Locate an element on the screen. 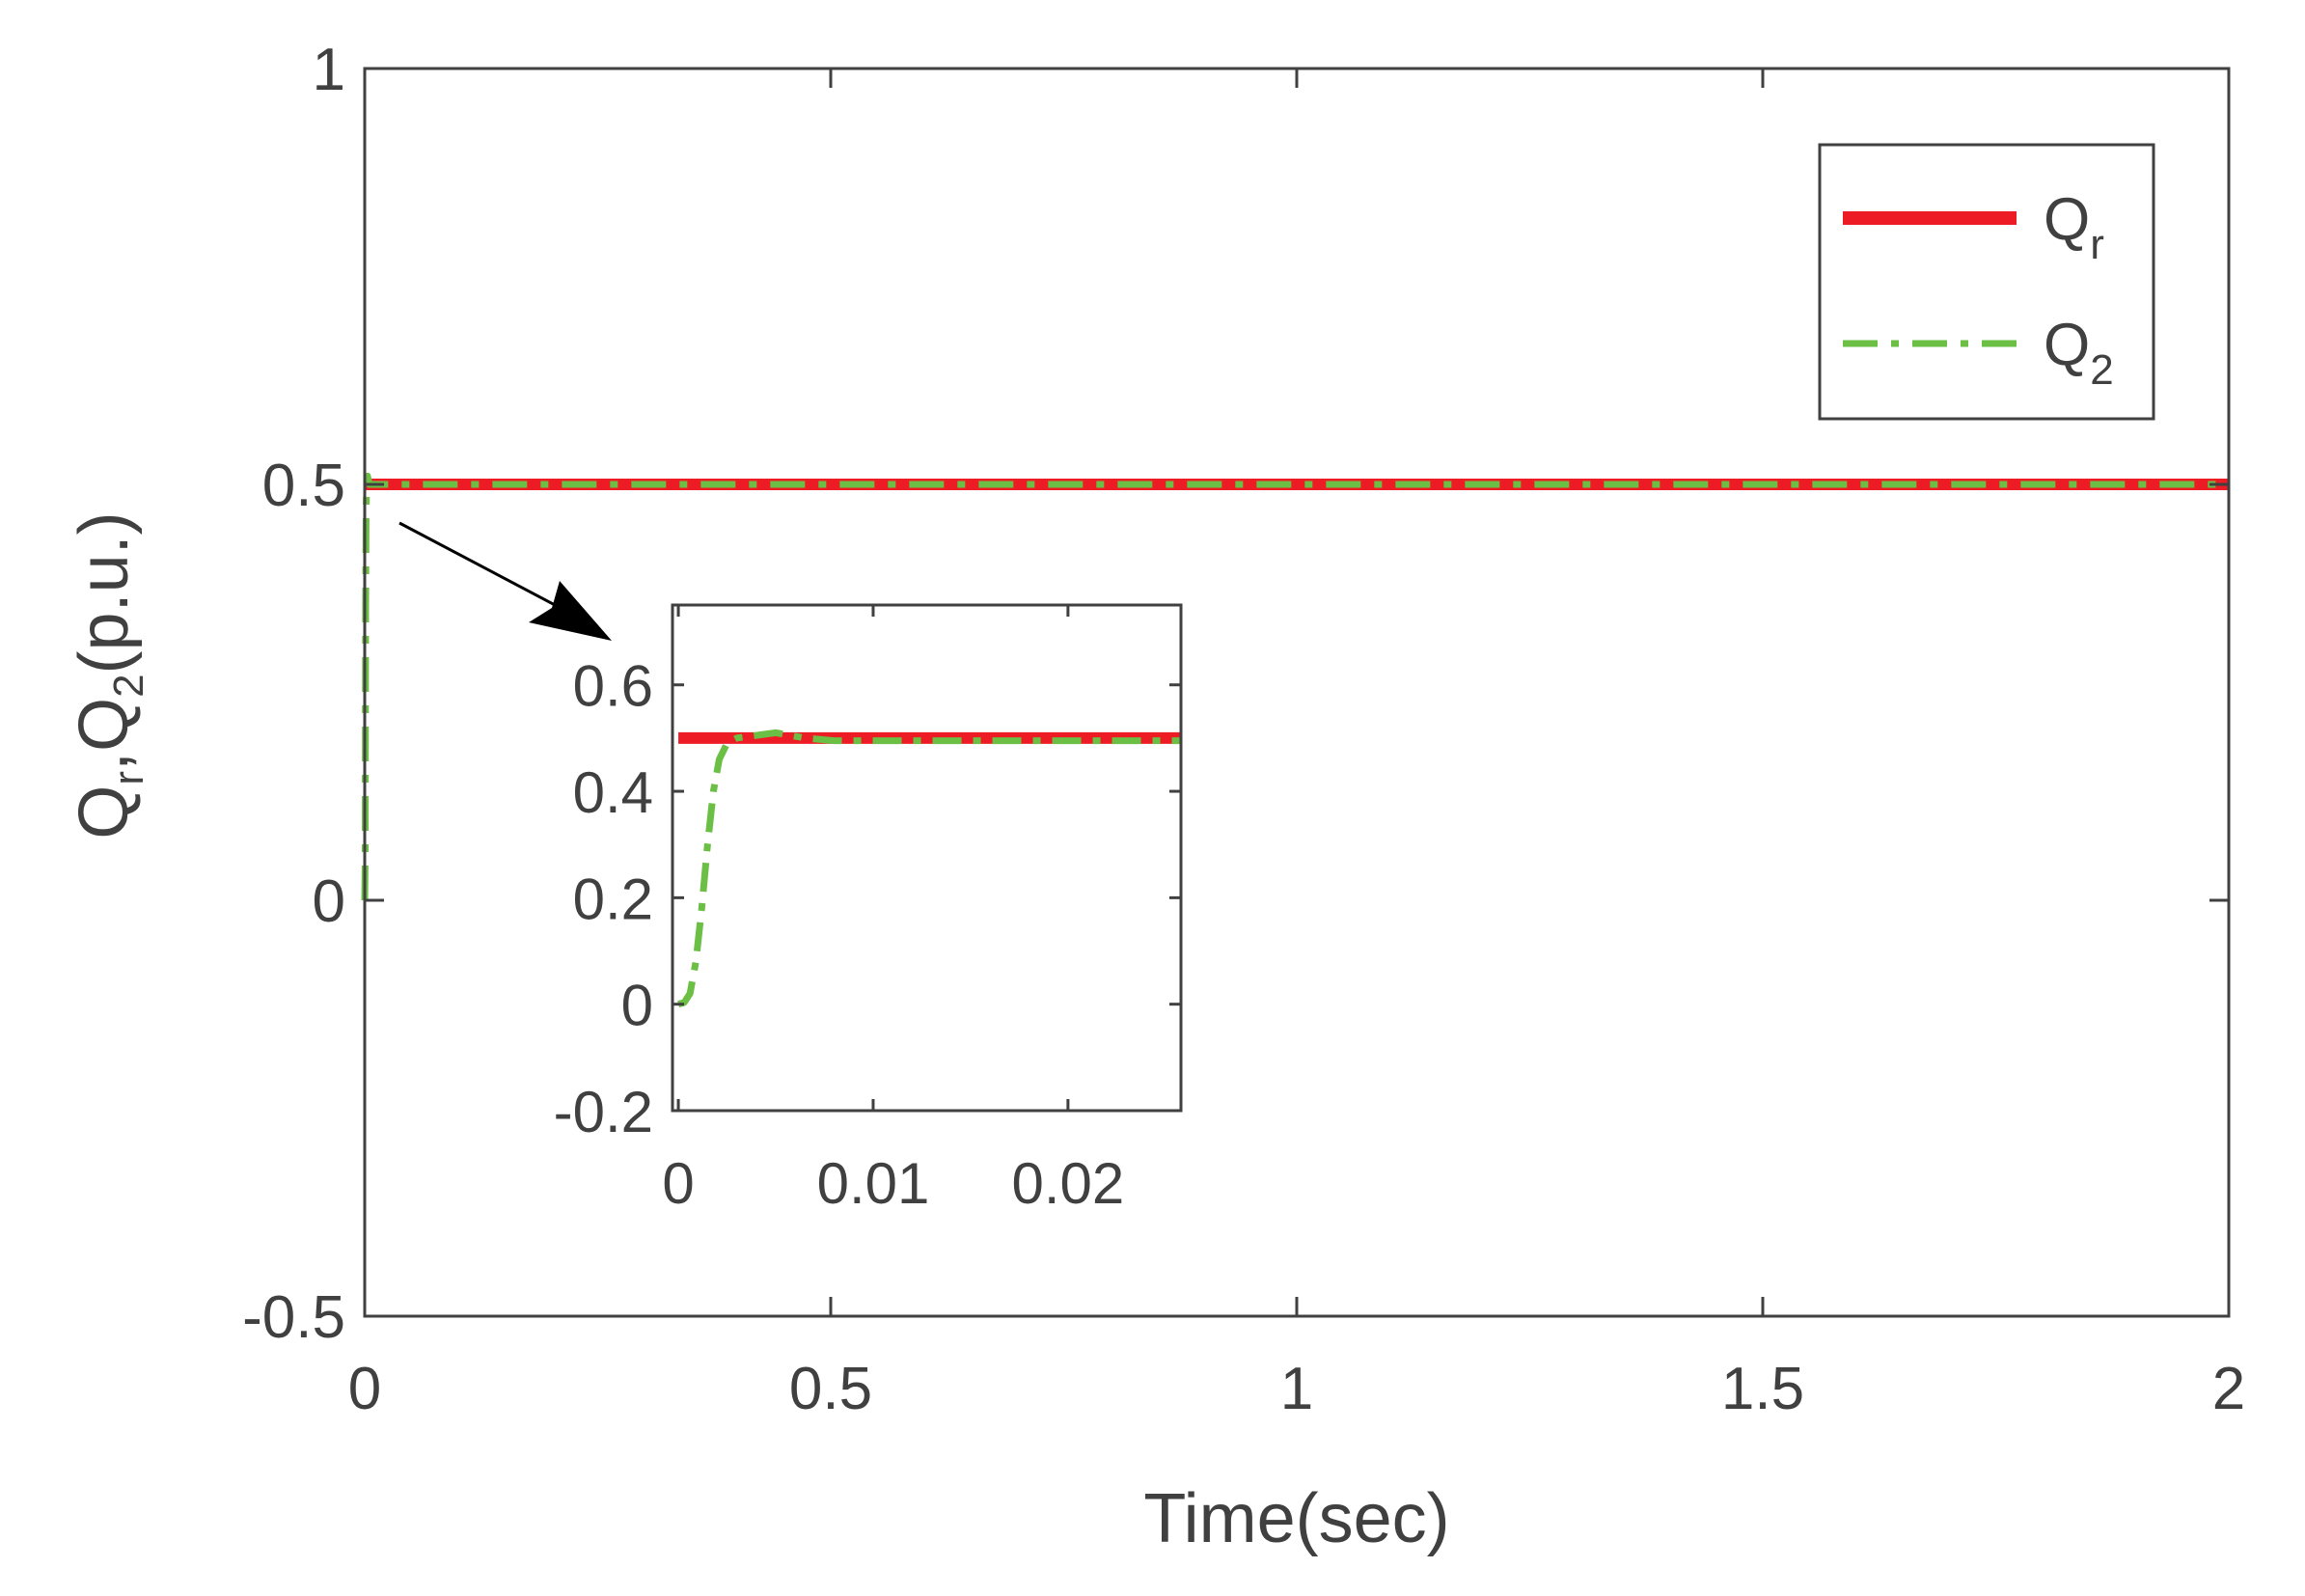  inset-x-tick-label: 0 is located at coordinates (678, 1184).